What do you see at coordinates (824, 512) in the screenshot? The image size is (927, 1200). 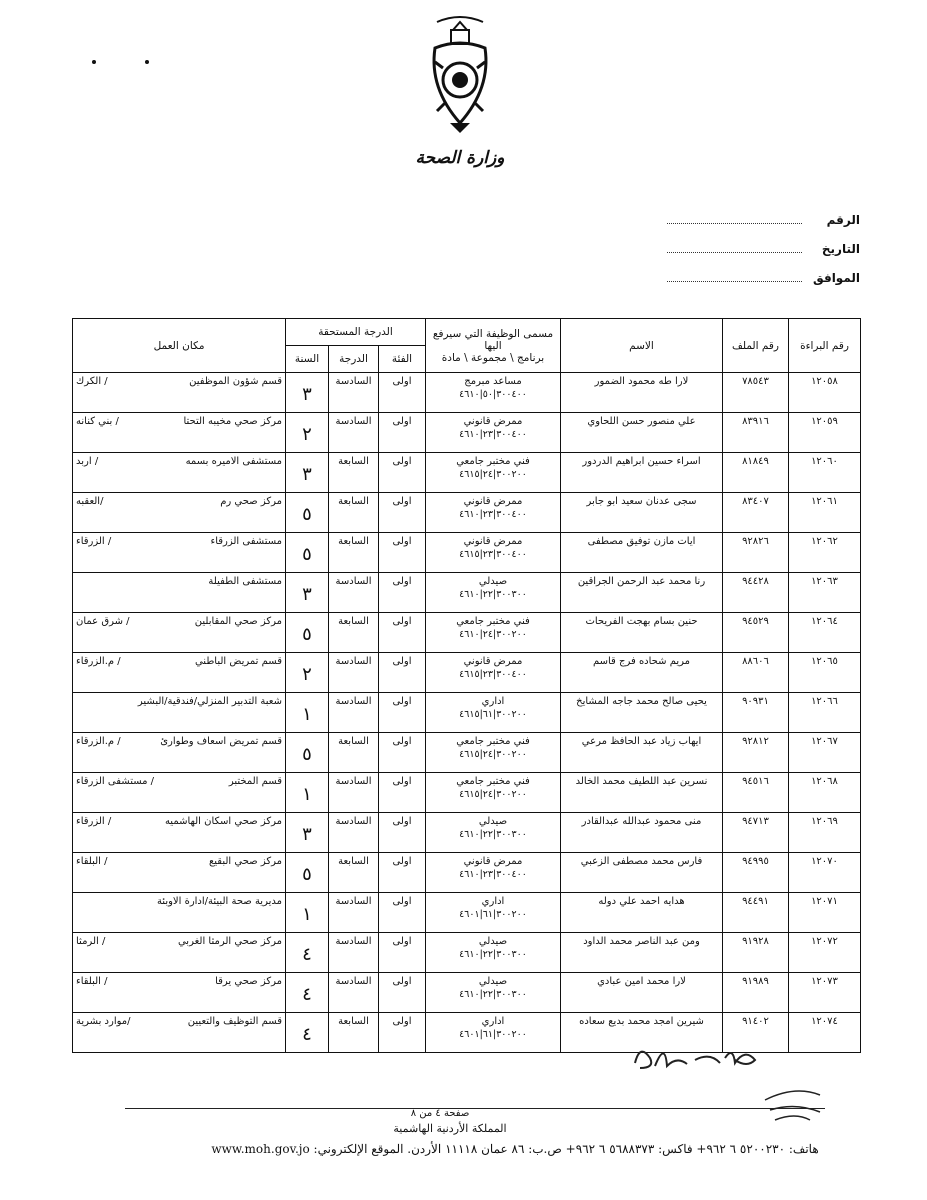 I see `cell-seq: ١٢٠٦١` at bounding box center [824, 512].